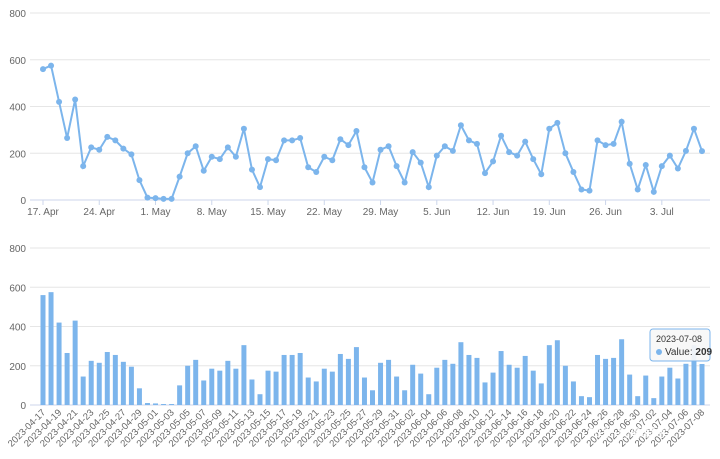 The height and width of the screenshot is (459, 720). What do you see at coordinates (43, 212) in the screenshot?
I see `x-tick-label: 17. Apr` at bounding box center [43, 212].